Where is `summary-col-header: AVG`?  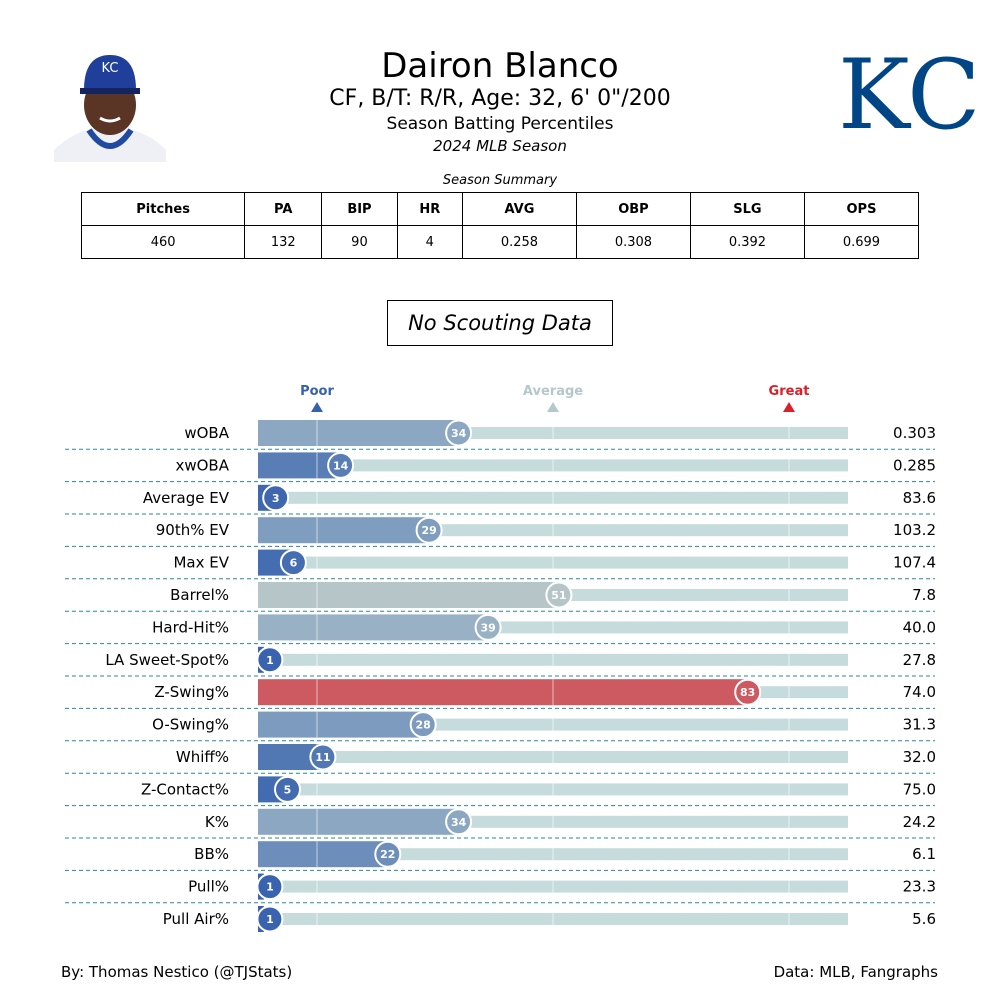
summary-col-header: AVG is located at coordinates (519, 209).